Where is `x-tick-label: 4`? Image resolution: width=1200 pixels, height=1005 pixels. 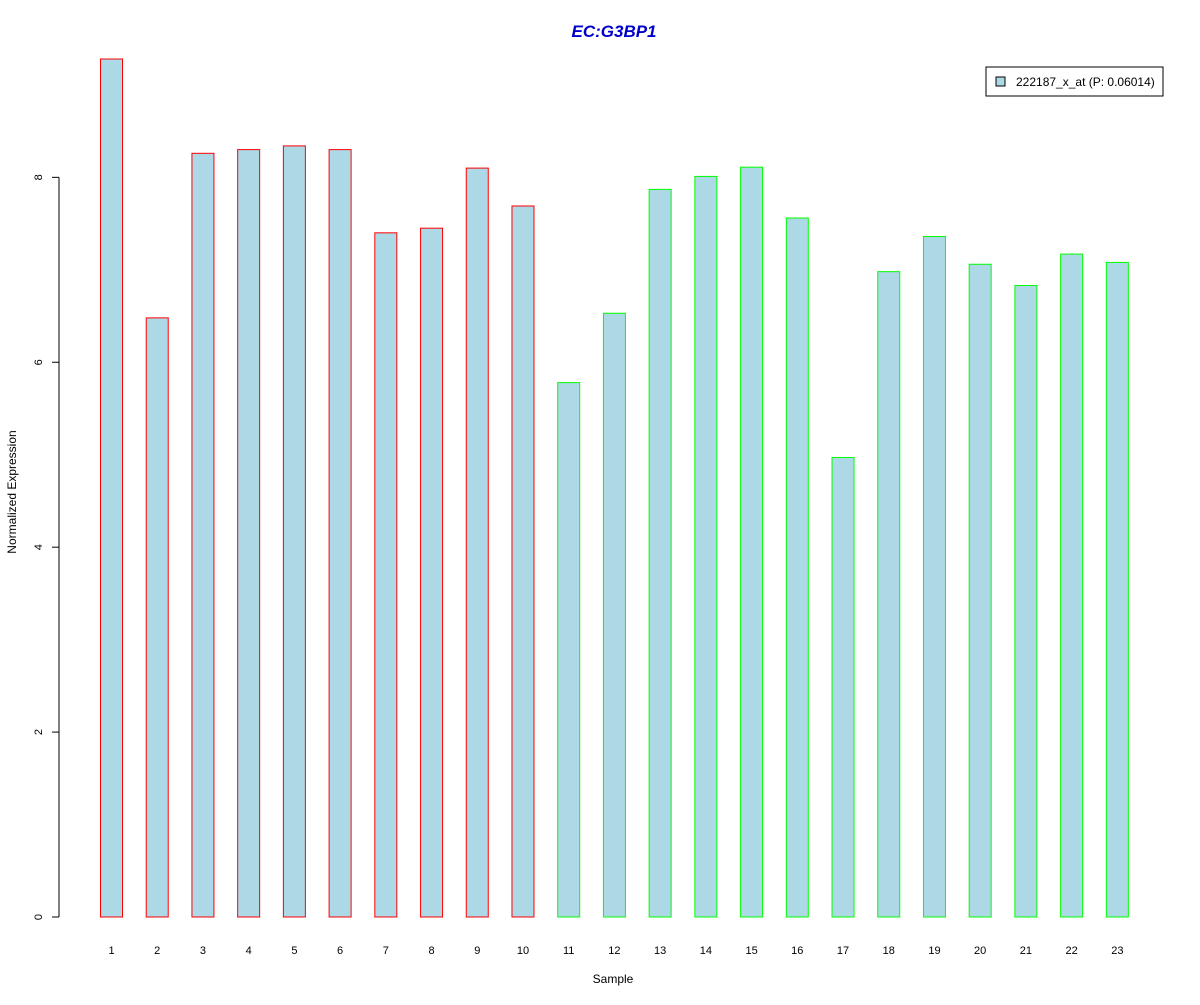 x-tick-label: 4 is located at coordinates (249, 951).